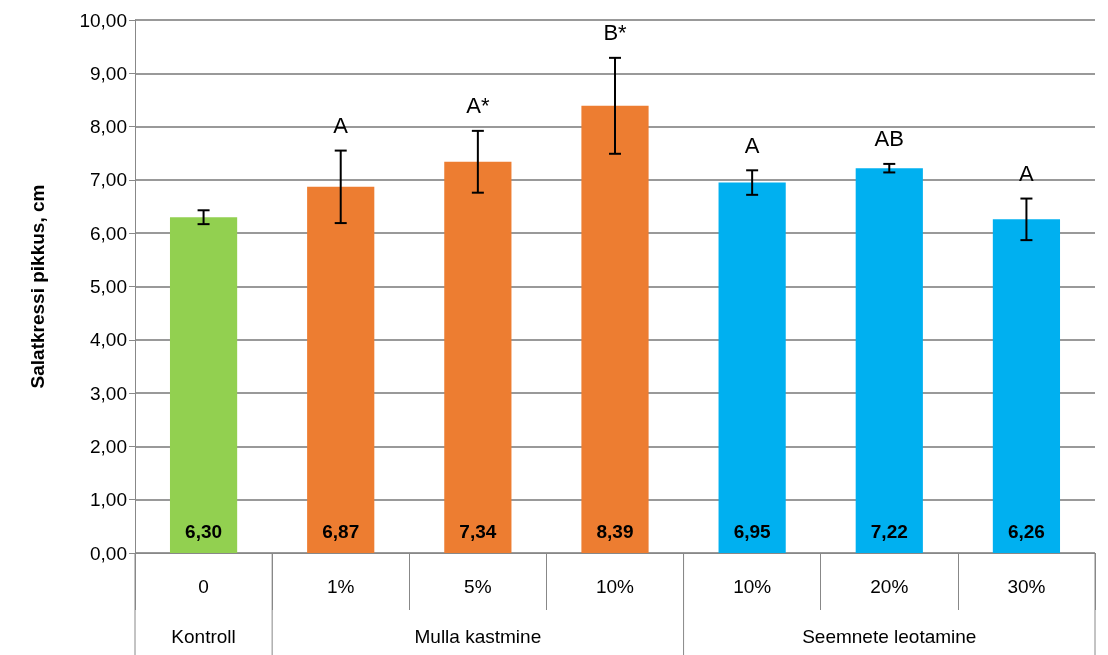 The image size is (1108, 655). I want to click on x-tick-label: 1%, so click(340, 586).